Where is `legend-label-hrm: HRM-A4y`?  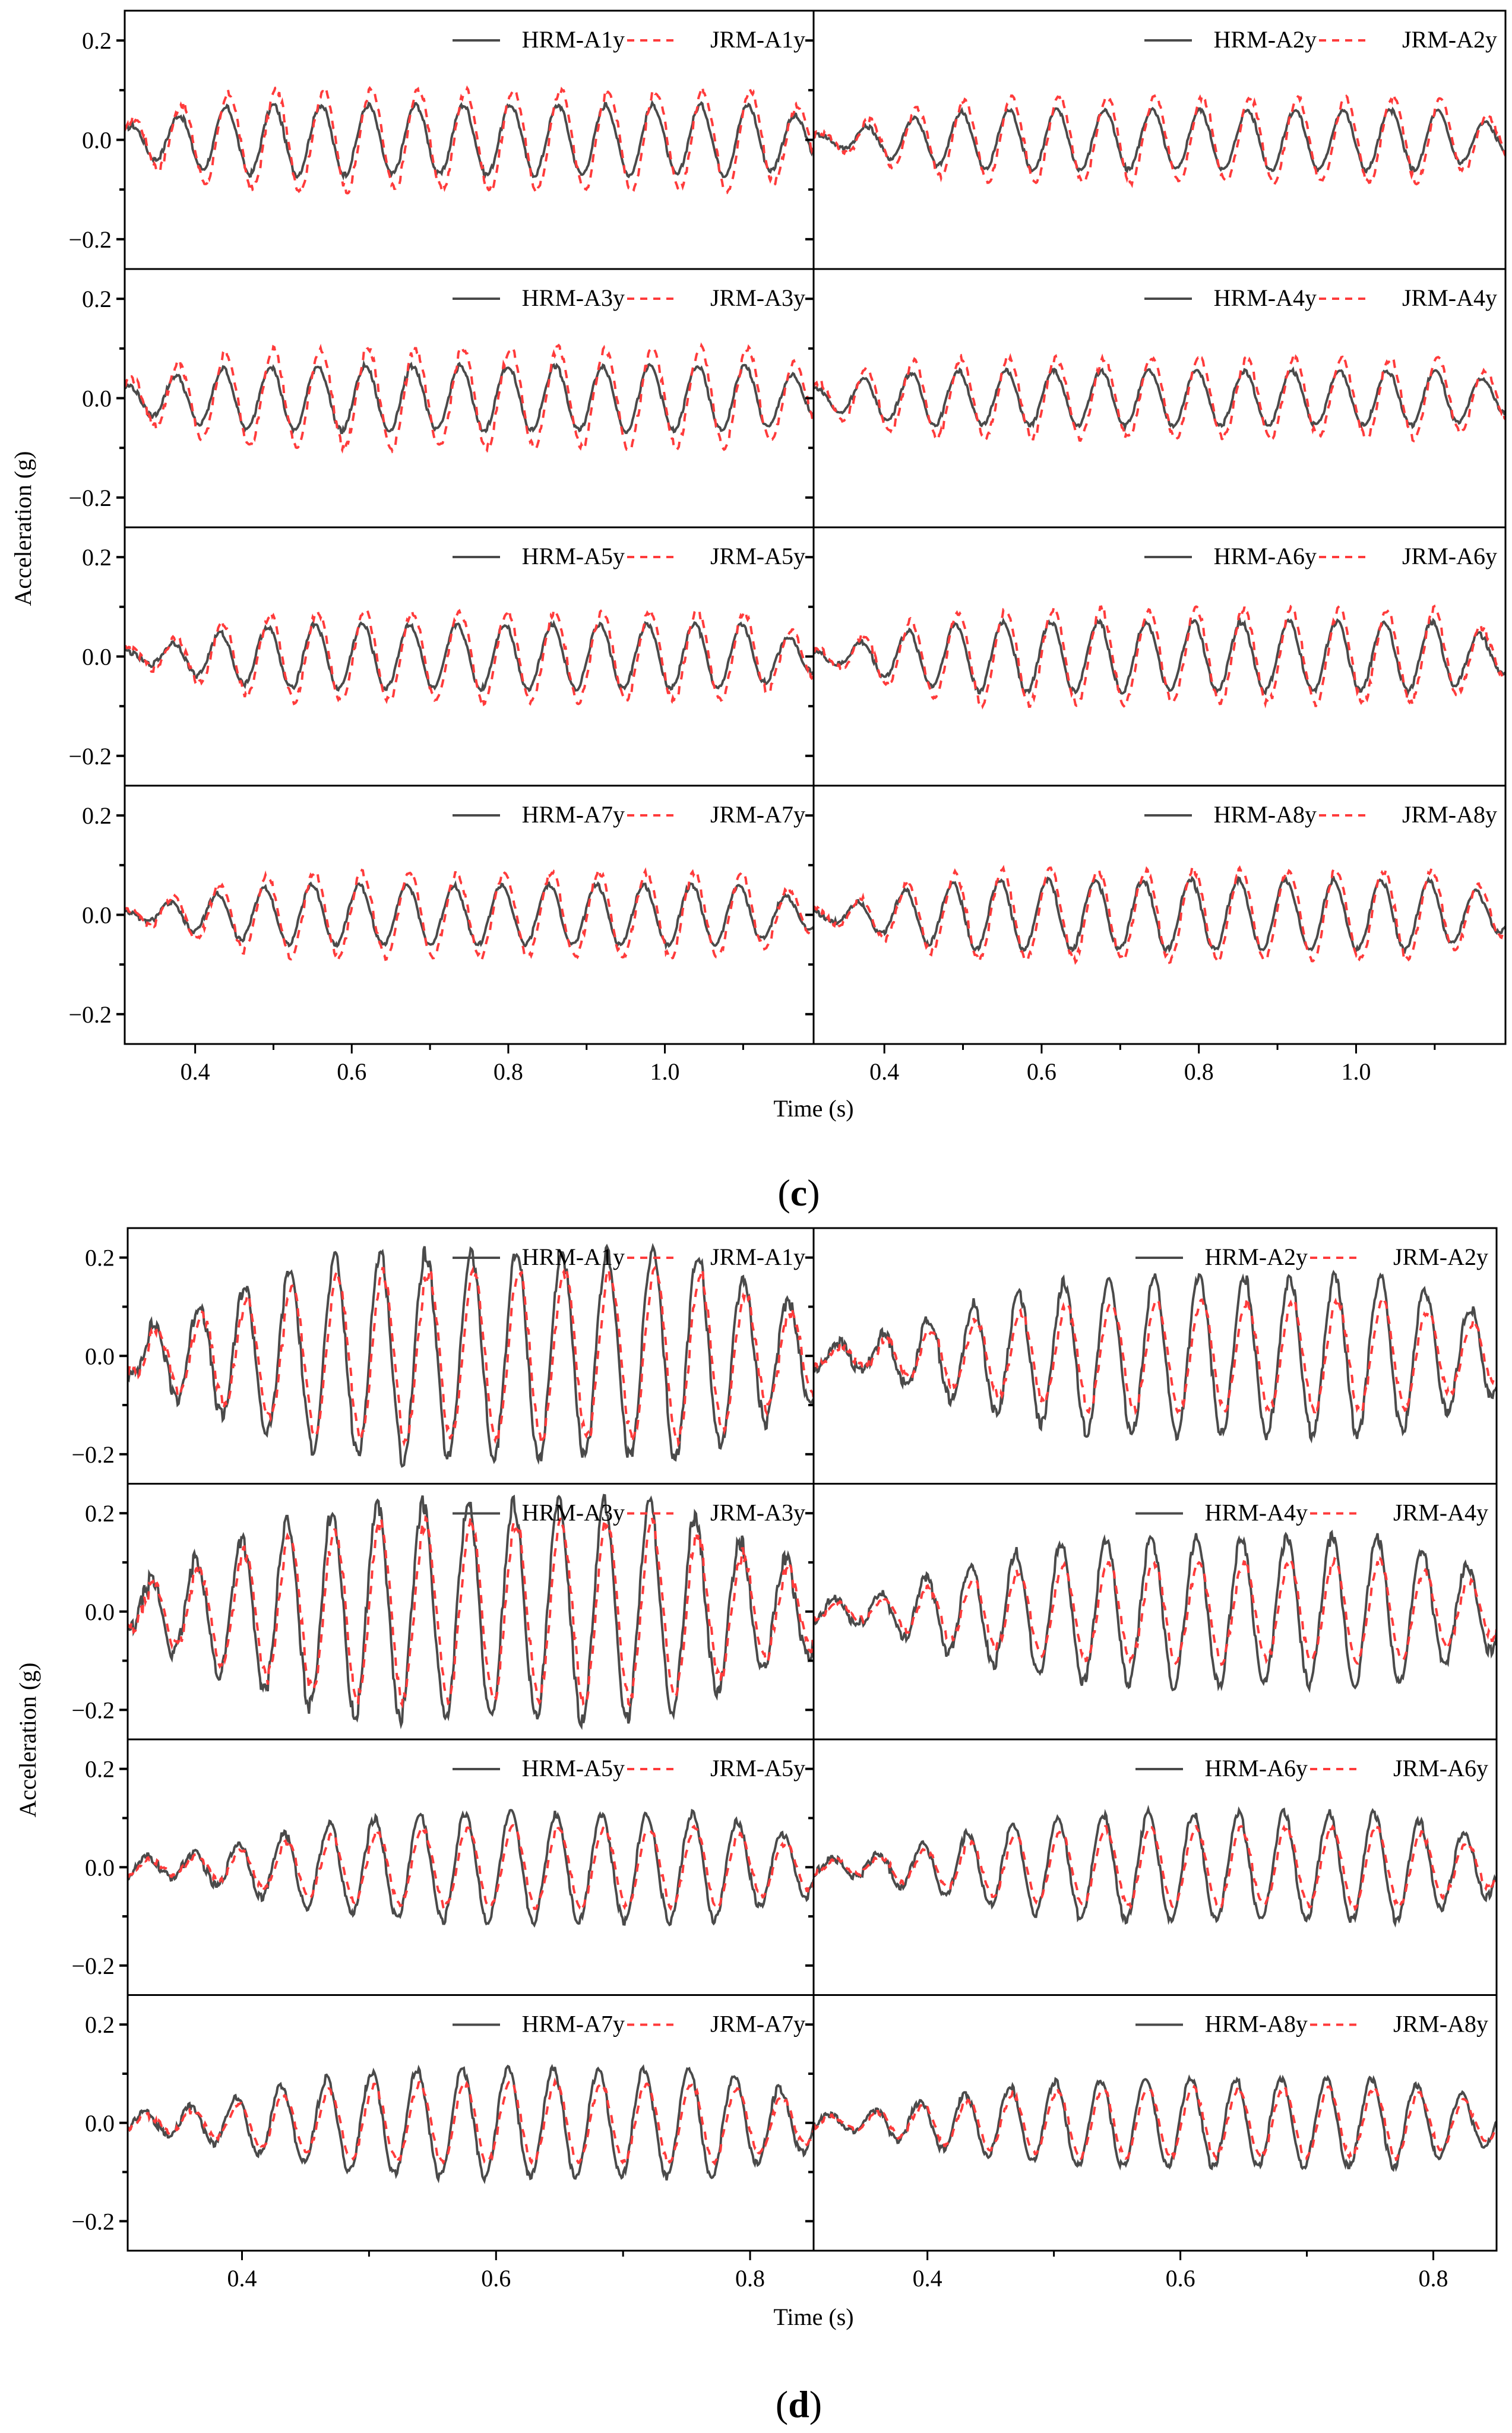 legend-label-hrm: HRM-A4y is located at coordinates (1256, 1512).